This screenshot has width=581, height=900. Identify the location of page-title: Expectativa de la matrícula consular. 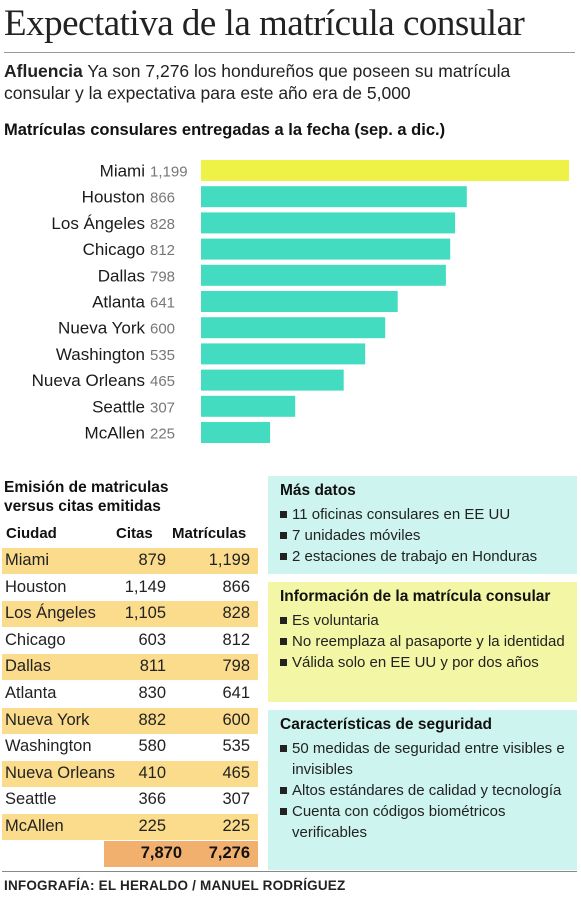
(264, 23).